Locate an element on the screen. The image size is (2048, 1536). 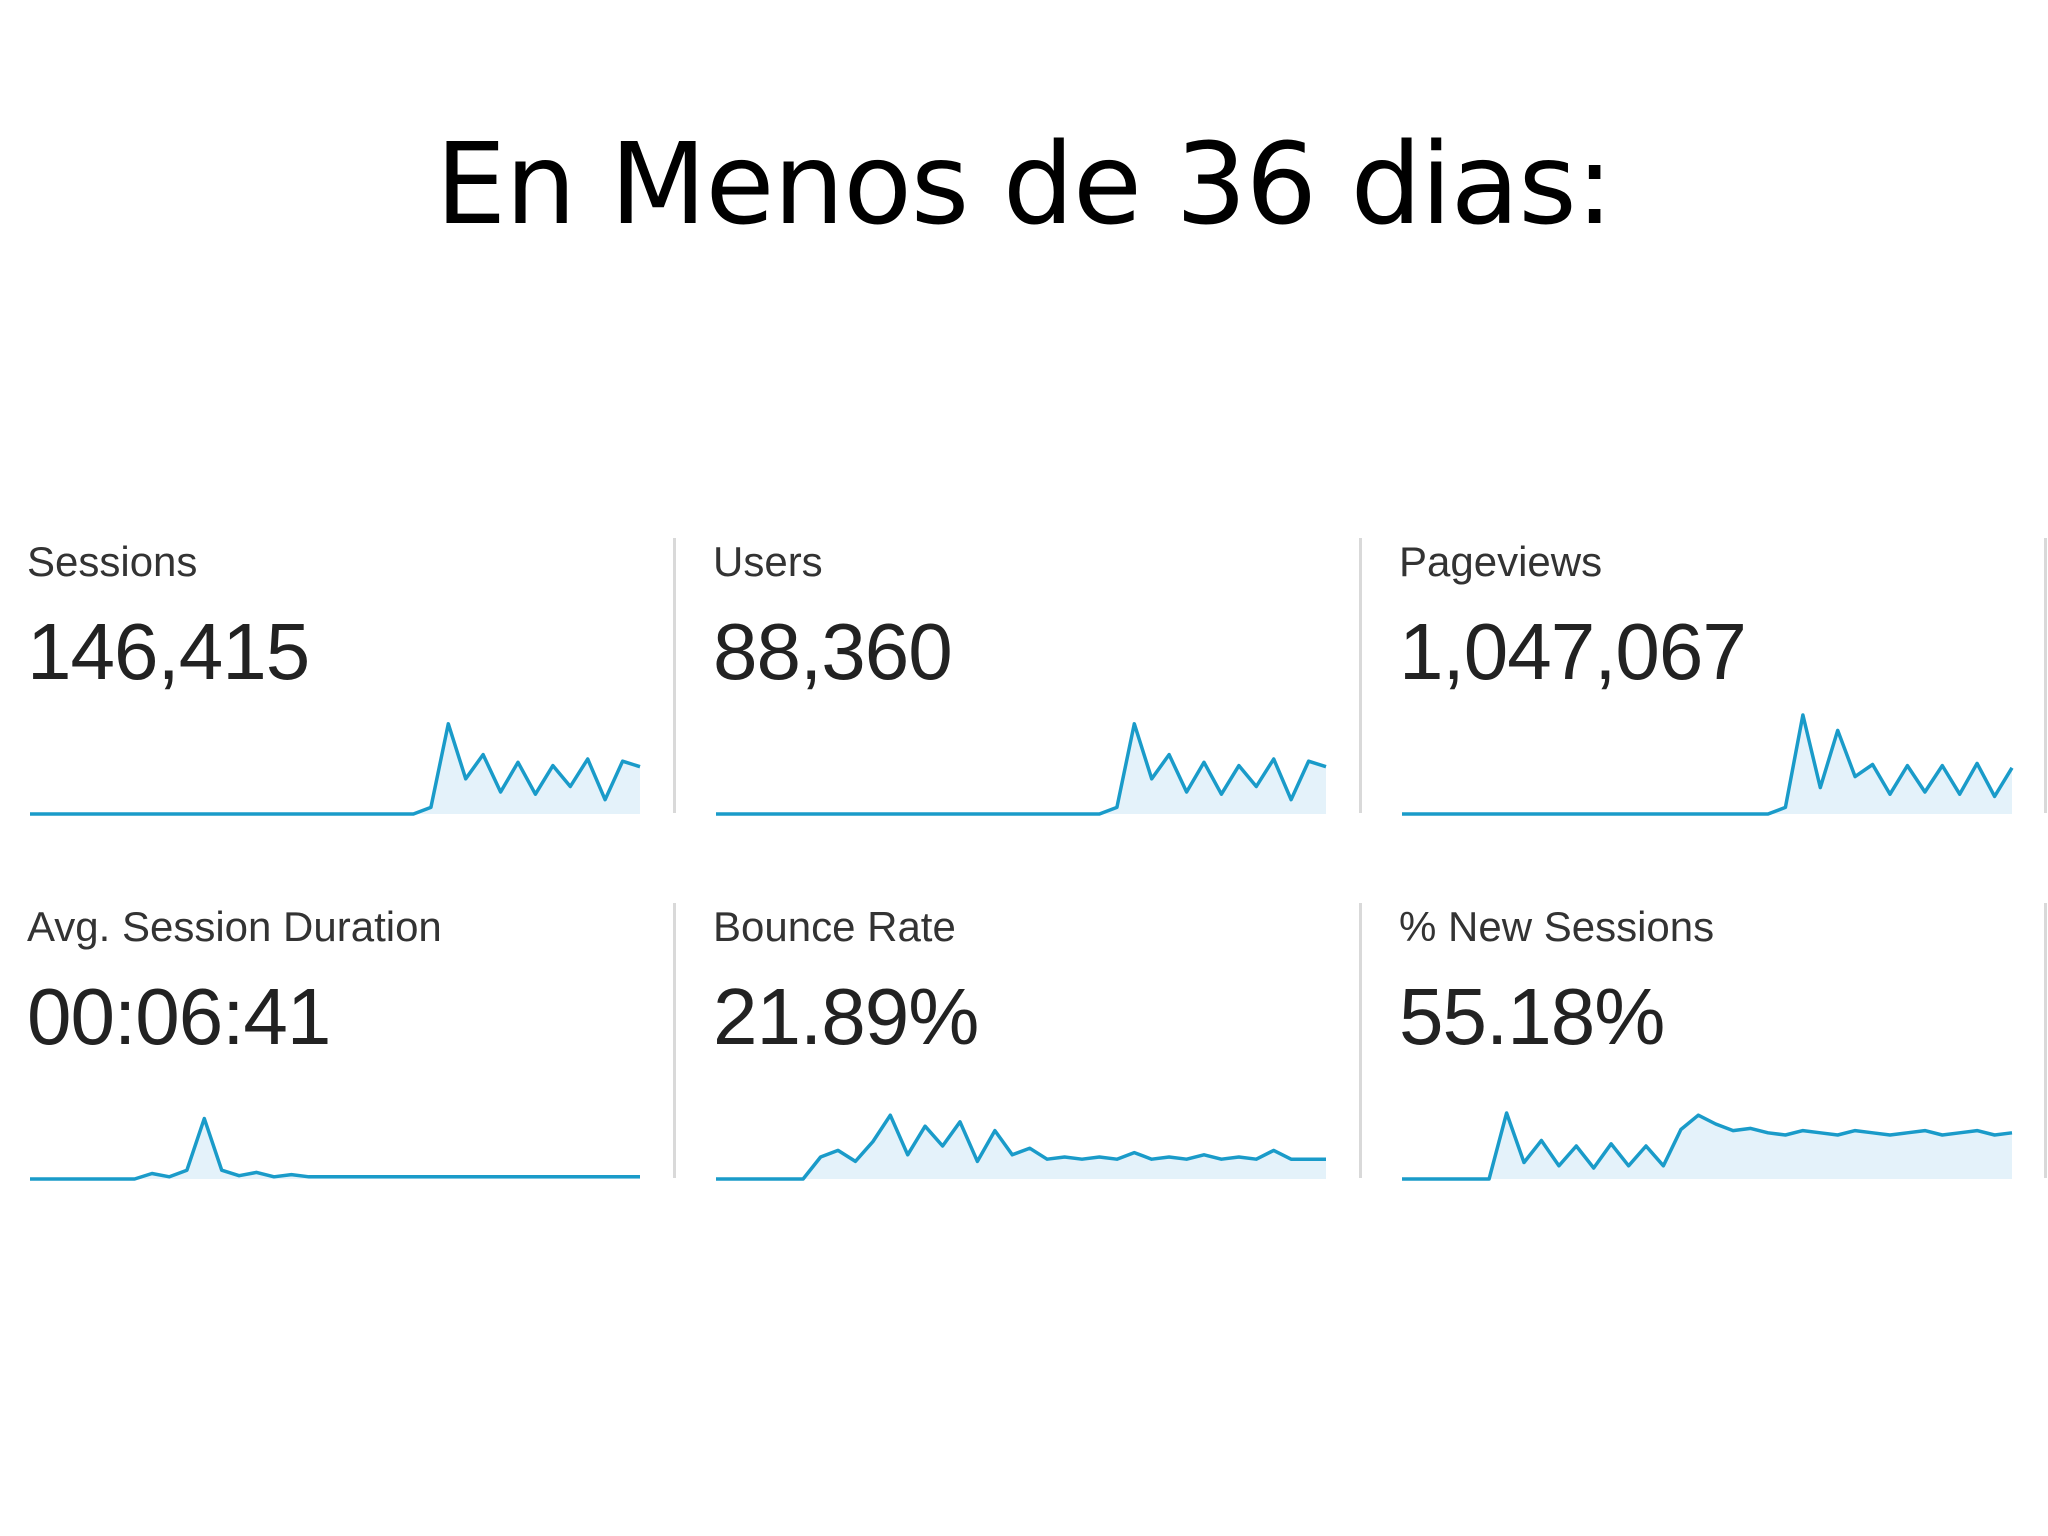
metric-card-sessions: Sessions 146,415 is located at coordinates (343, 677).